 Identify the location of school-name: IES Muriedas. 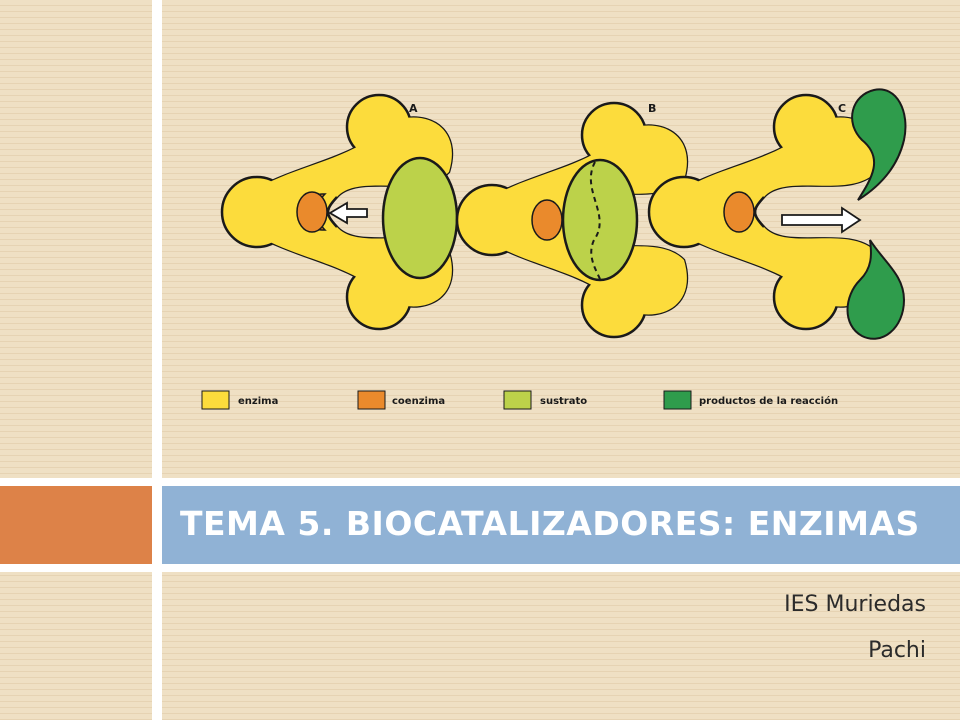
(855, 604).